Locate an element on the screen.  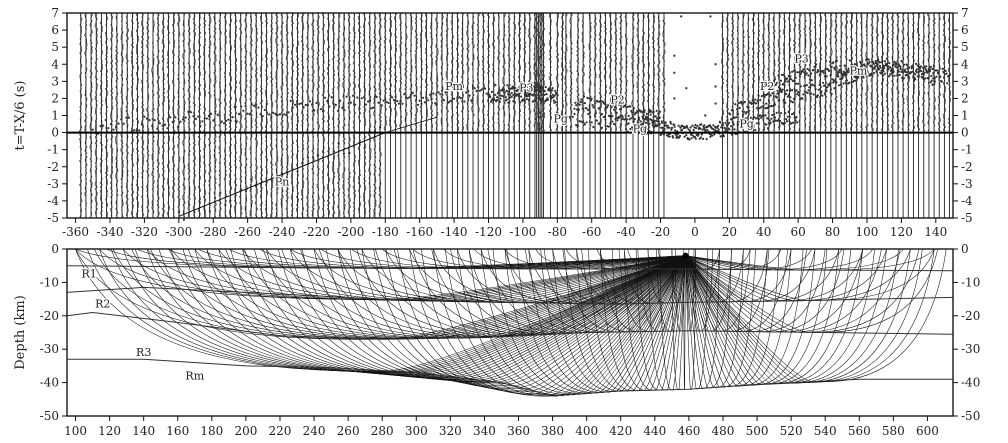
x-tick-label: 560 is located at coordinates (859, 431).